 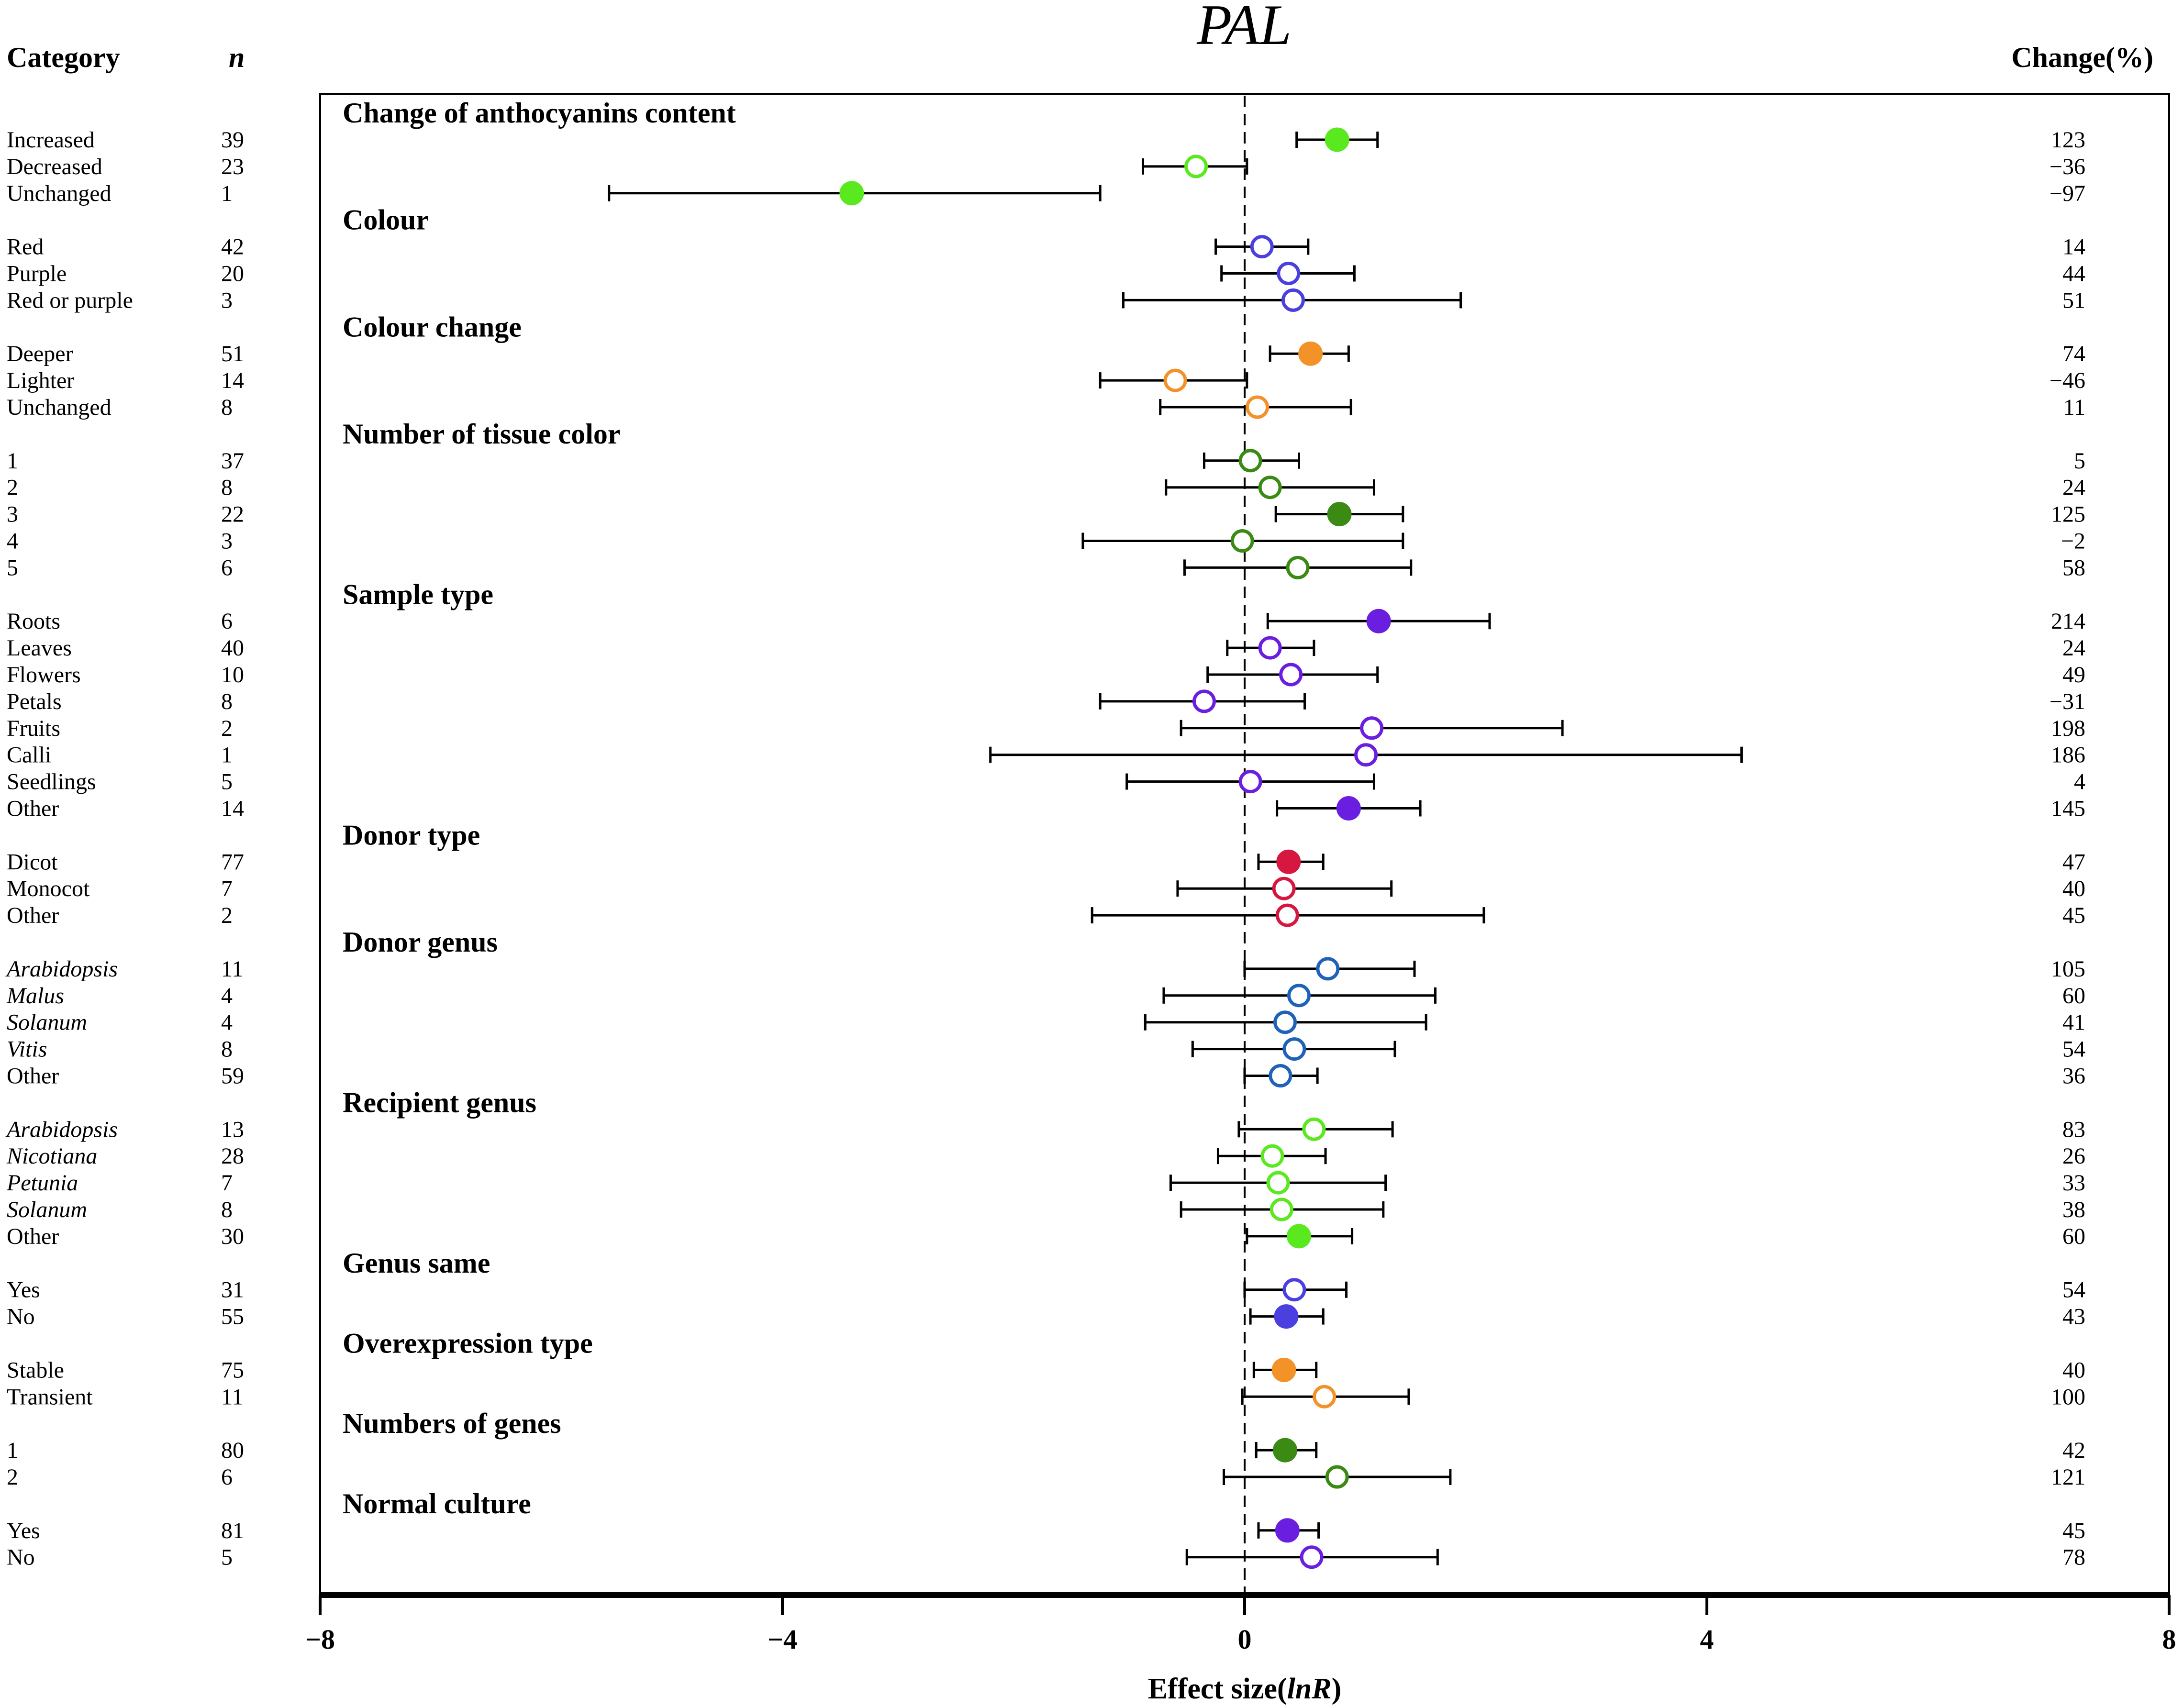 I want to click on row-change-value: 54, so click(x=2073, y=1290).